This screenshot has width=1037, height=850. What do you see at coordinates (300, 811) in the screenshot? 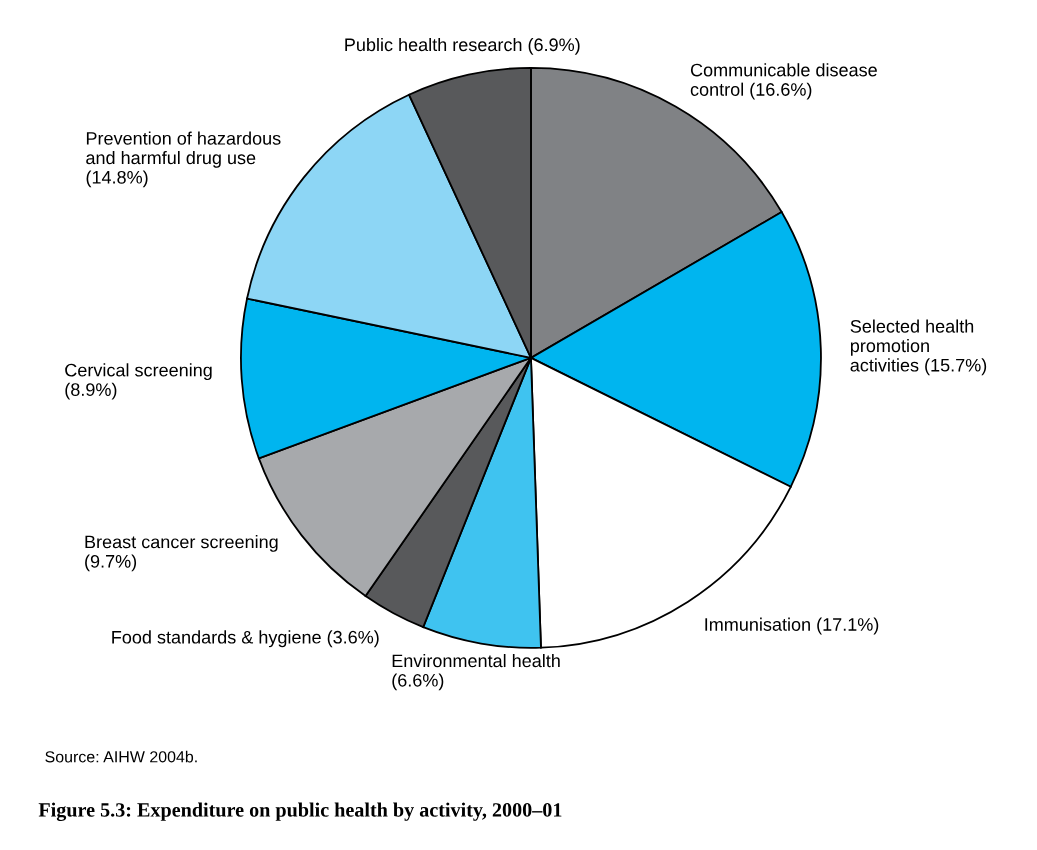
I see `text: Figure 5.3: Expenditure on public health by activity, 2000–01` at bounding box center [300, 811].